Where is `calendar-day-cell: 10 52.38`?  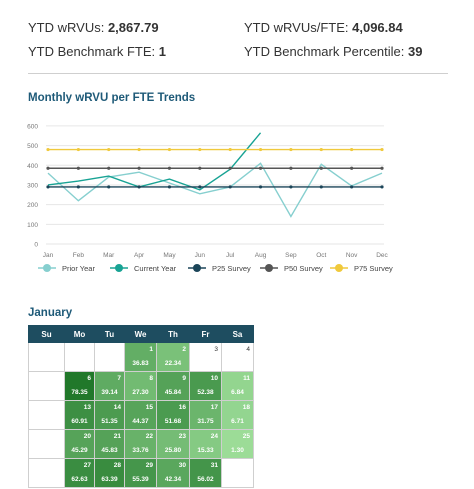
calendar-day-cell: 10 52.38 is located at coordinates (205, 386).